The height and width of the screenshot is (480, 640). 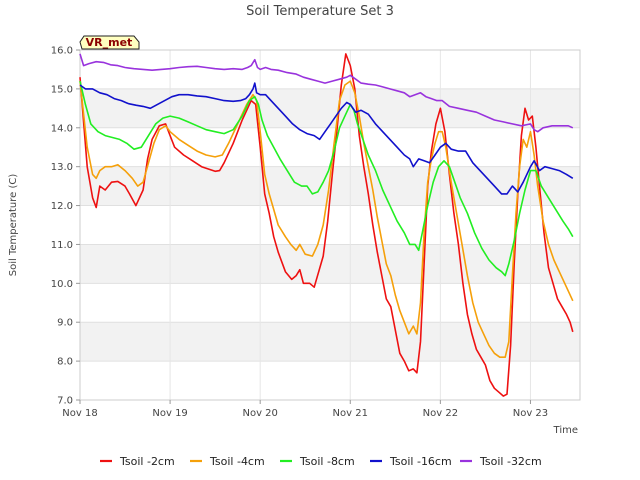 What do you see at coordinates (65, 226) in the screenshot?
I see `y-axis-ticks: 7.0 8.0 9.0 10.0 11.0 12.0 13.0 14.0 15.0 16.0` at bounding box center [65, 226].